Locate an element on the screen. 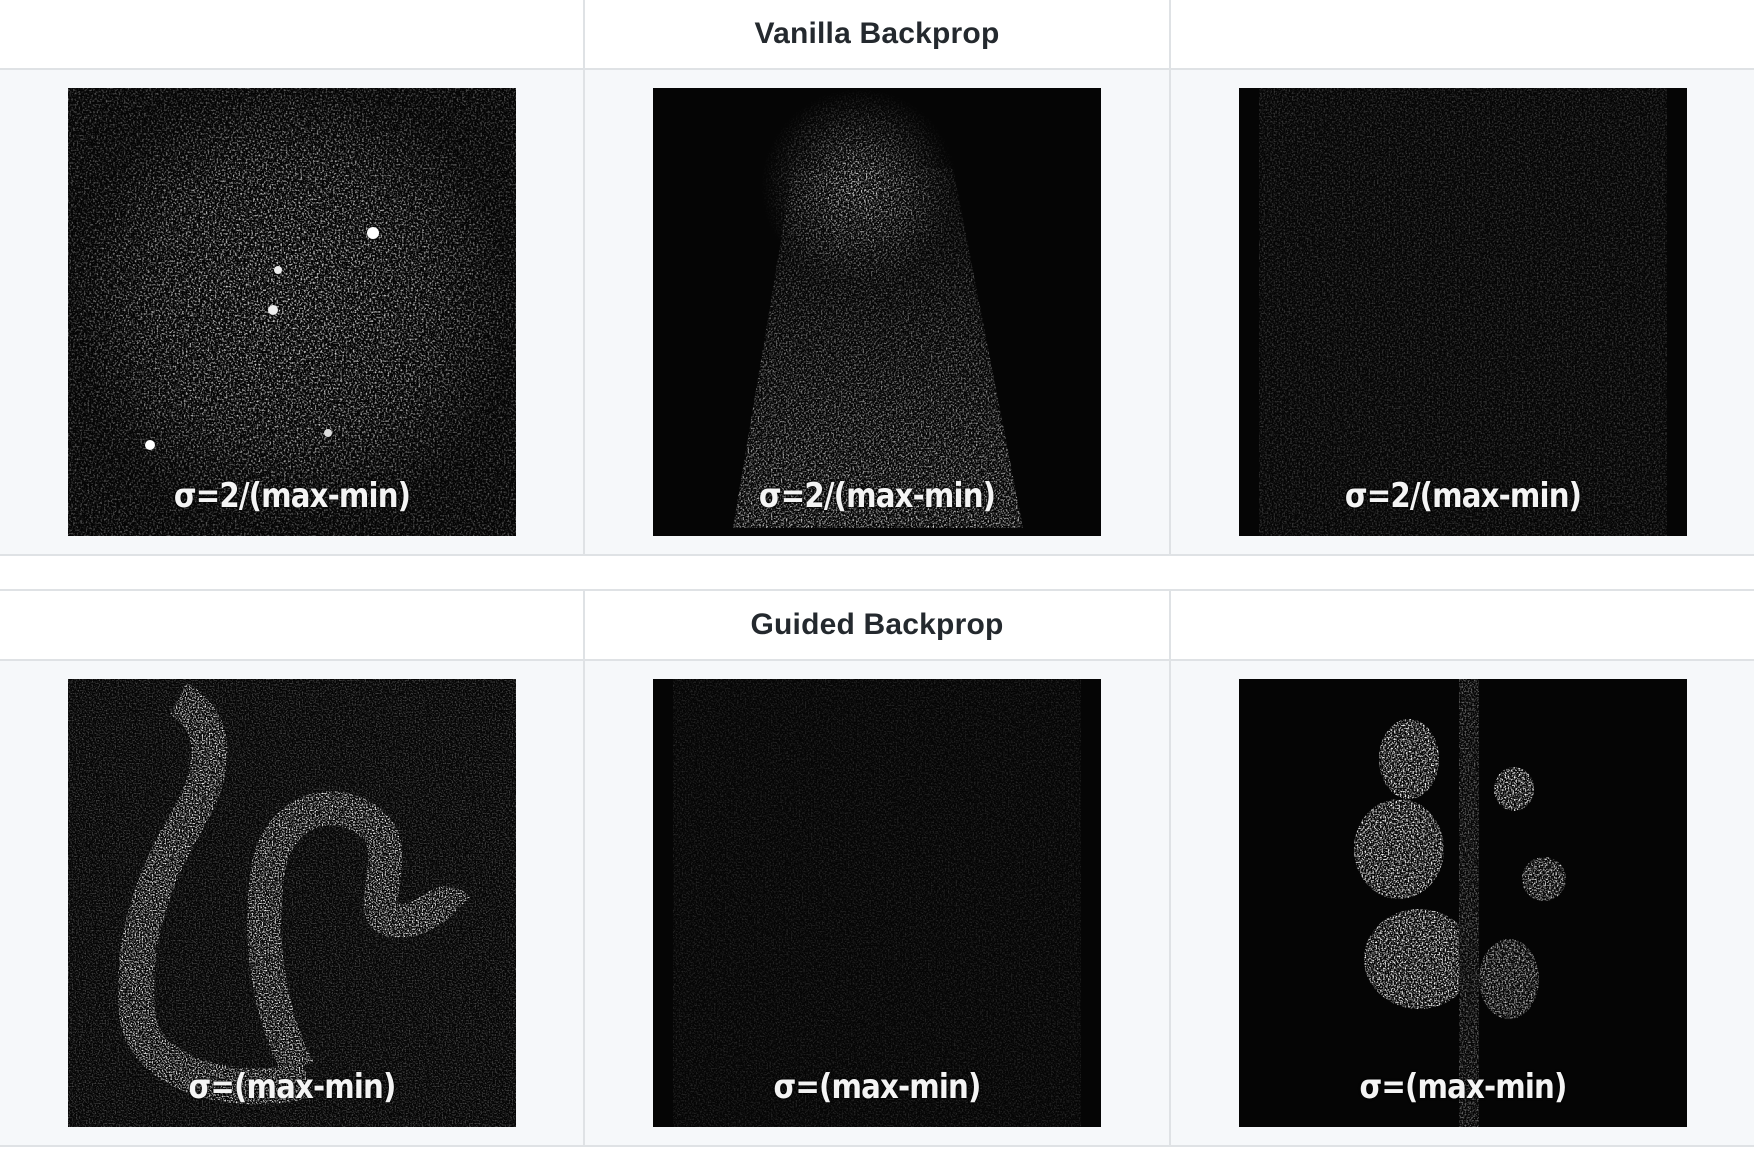  guided-caption-2: σ=(max-min) is located at coordinates (877, 1087).